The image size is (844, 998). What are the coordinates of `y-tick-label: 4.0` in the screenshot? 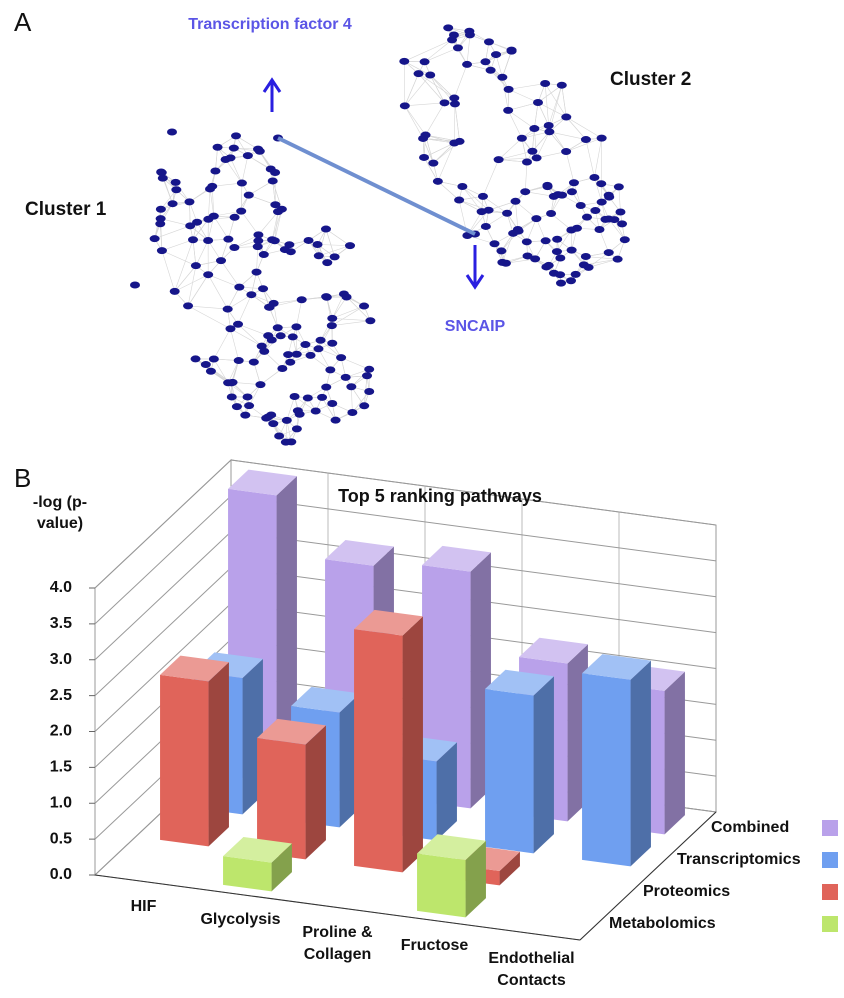 It's located at (61, 587).